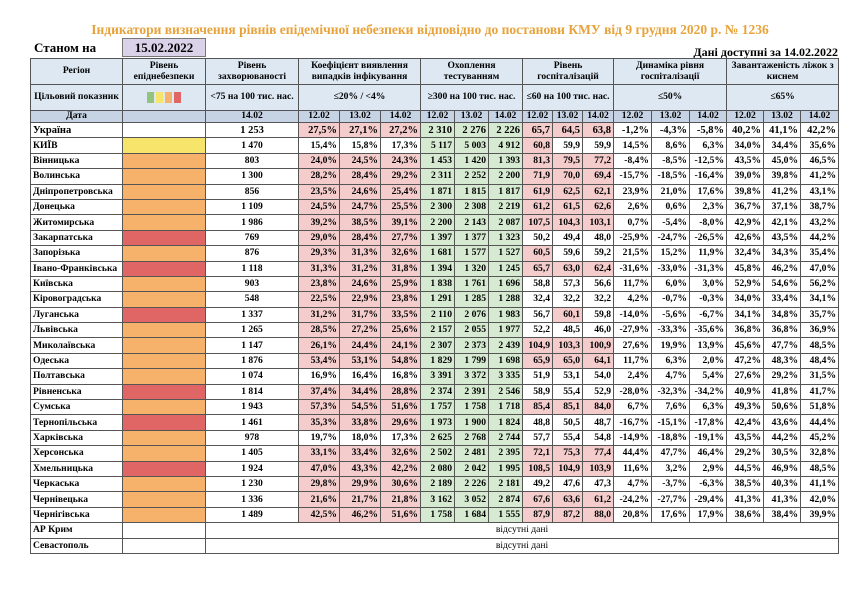 Image resolution: width=860 pixels, height=593 pixels. Describe the element at coordinates (598, 422) in the screenshot. I see `value: 48,7` at that location.